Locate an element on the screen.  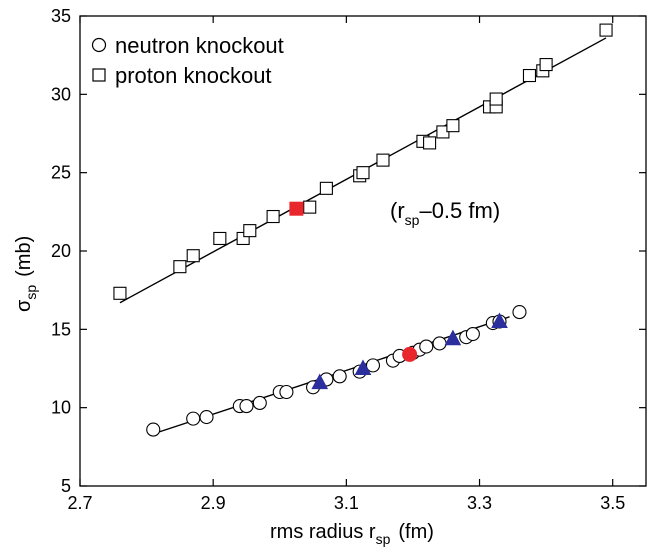
annotation-text: (rsp–0.5 fm) is located at coordinates (445, 213).